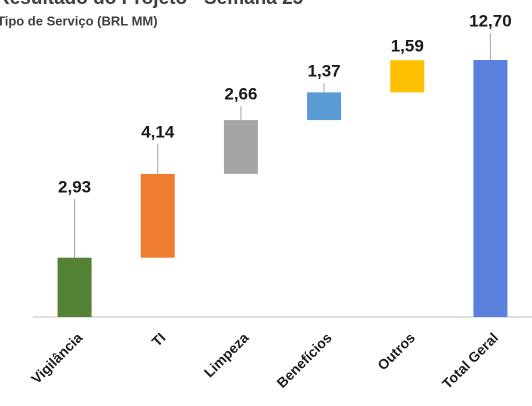 Image resolution: width=532 pixels, height=406 pixels. What do you see at coordinates (324, 70) in the screenshot?
I see `data-label: 1,37` at bounding box center [324, 70].